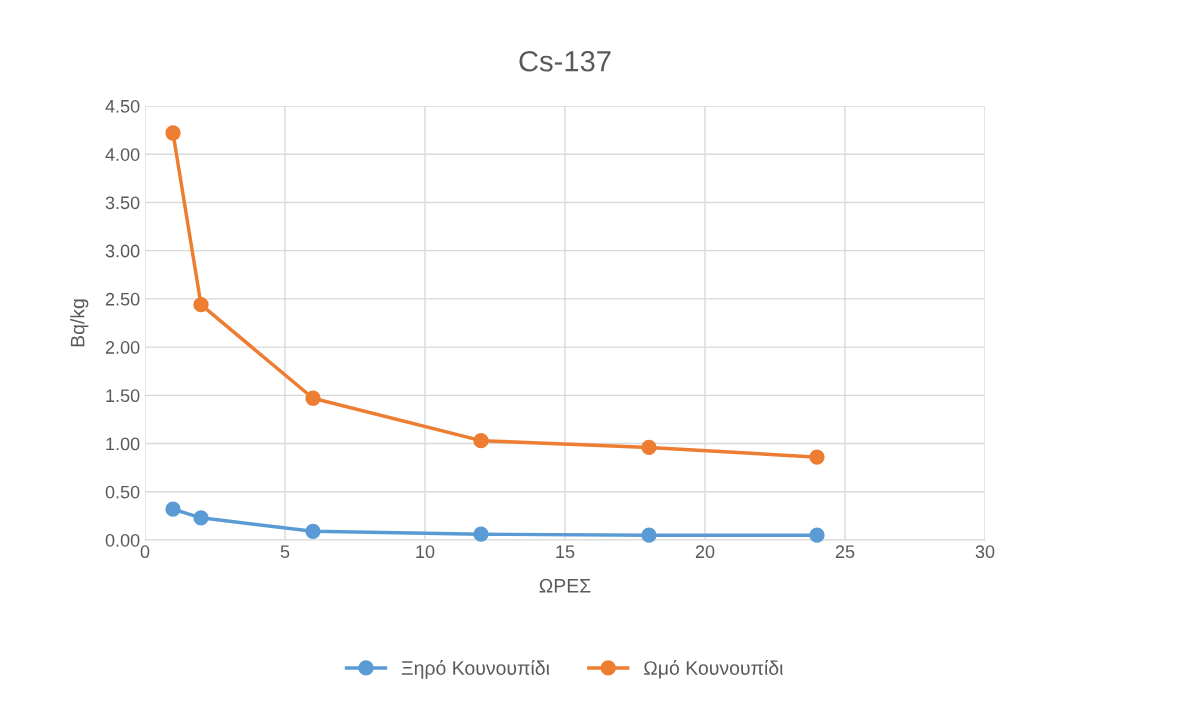 This screenshot has width=1190, height=715. Describe the element at coordinates (122, 299) in the screenshot. I see `y-tick-label: 2.50` at that location.